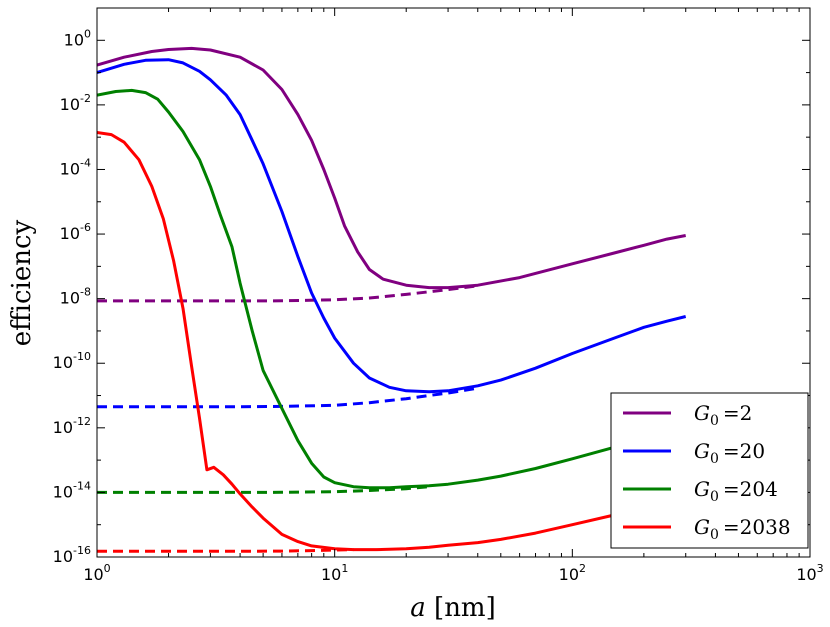 The height and width of the screenshot is (627, 830). I want to click on x-axis-label: a [nm], so click(452, 608).